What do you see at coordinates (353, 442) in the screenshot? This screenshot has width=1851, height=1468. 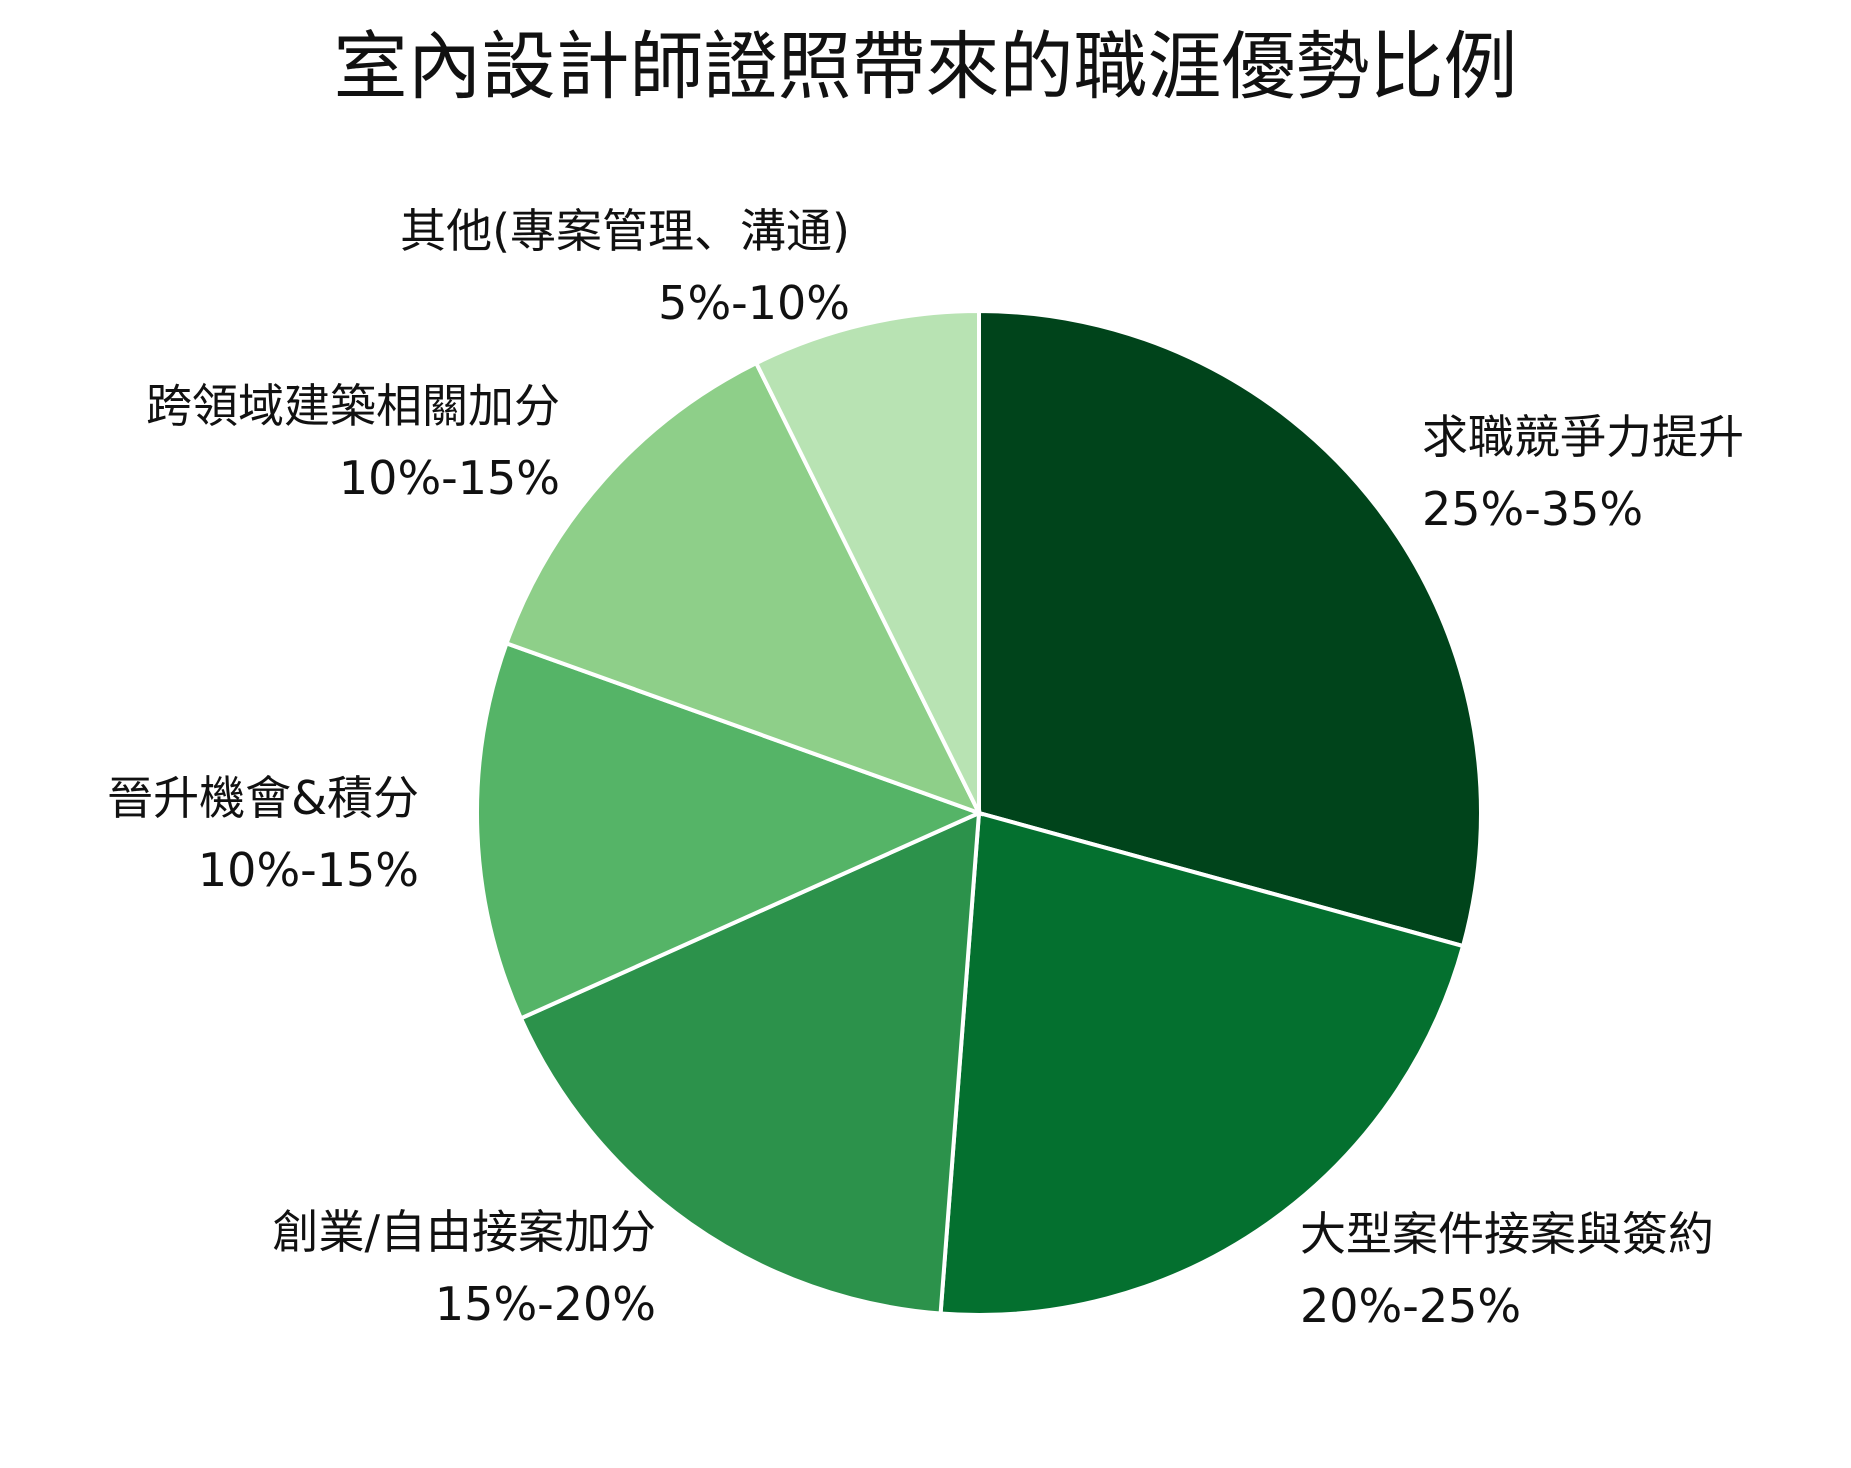 I see `slice-label-4: 跨領域建築相關加分 10%-15%` at bounding box center [353, 442].